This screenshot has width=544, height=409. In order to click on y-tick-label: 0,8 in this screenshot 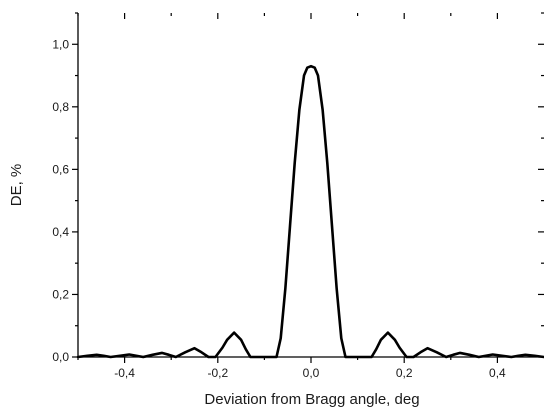, I will do `click(60, 107)`.